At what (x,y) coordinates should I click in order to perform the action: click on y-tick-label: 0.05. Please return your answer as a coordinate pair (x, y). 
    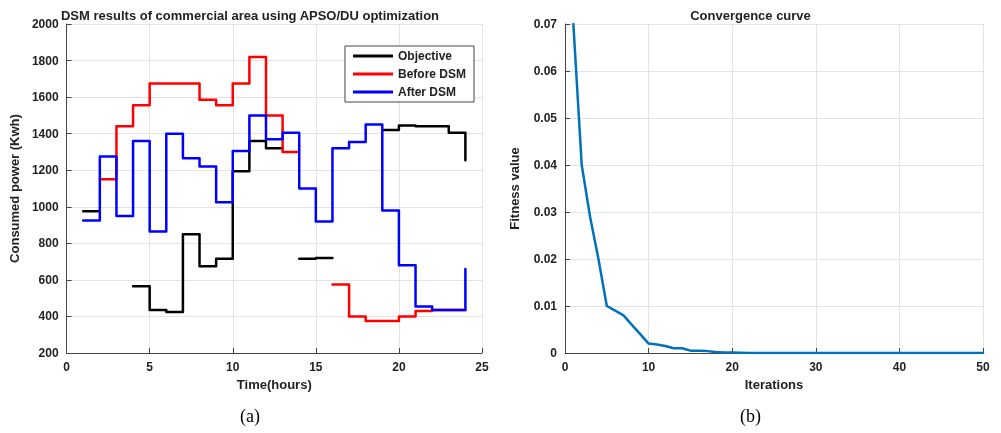
    Looking at the image, I should click on (545, 118).